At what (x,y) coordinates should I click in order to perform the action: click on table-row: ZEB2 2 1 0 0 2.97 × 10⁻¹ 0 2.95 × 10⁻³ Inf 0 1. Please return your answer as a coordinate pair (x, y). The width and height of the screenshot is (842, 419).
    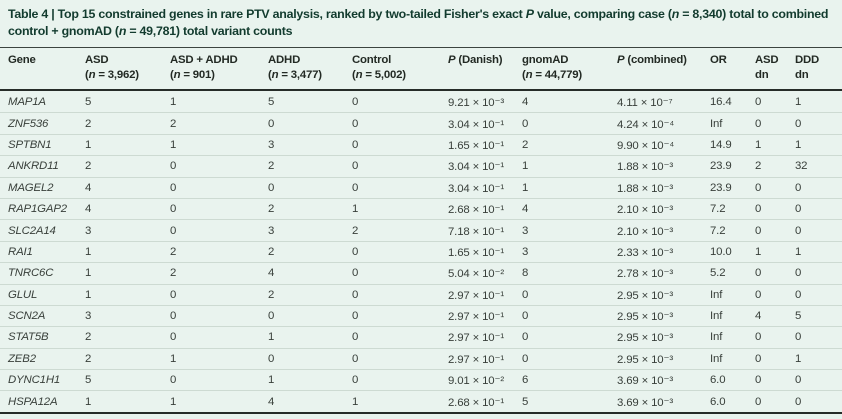
    Looking at the image, I should click on (421, 358).